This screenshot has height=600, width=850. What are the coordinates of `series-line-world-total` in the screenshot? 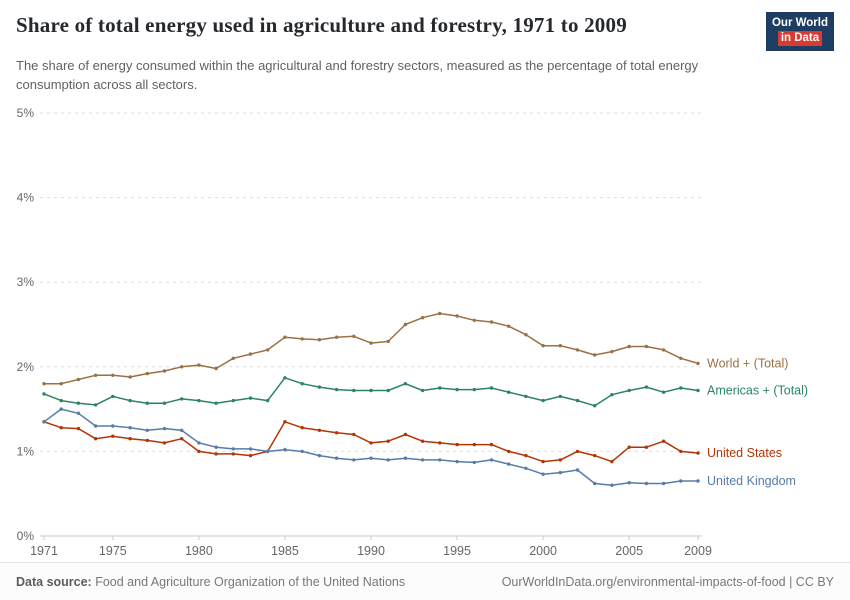 It's located at (371, 348).